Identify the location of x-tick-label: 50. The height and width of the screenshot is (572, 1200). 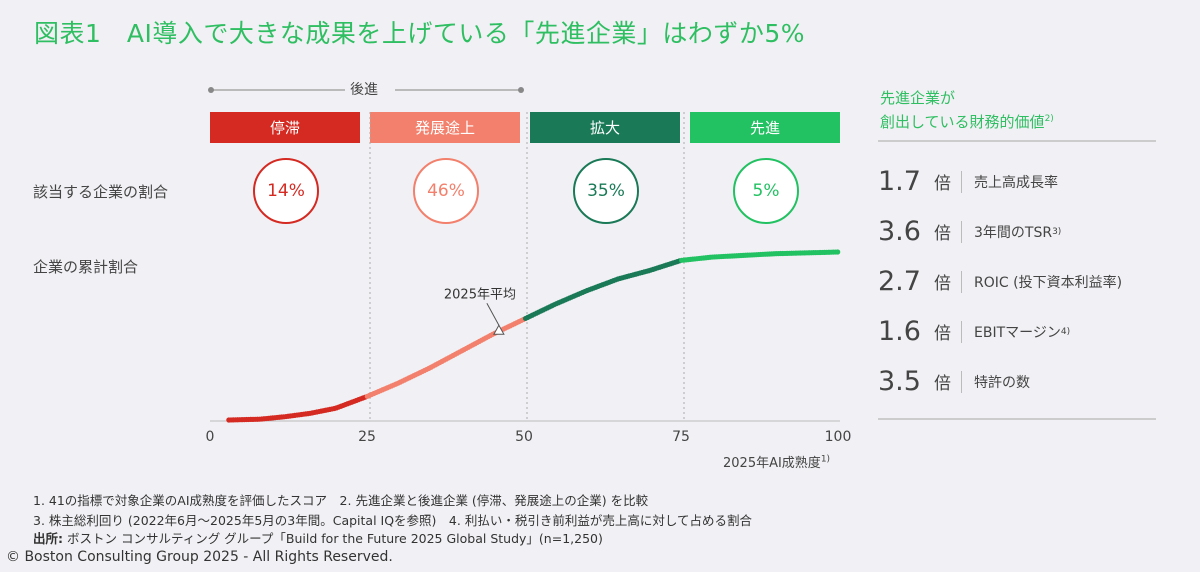
(524, 437).